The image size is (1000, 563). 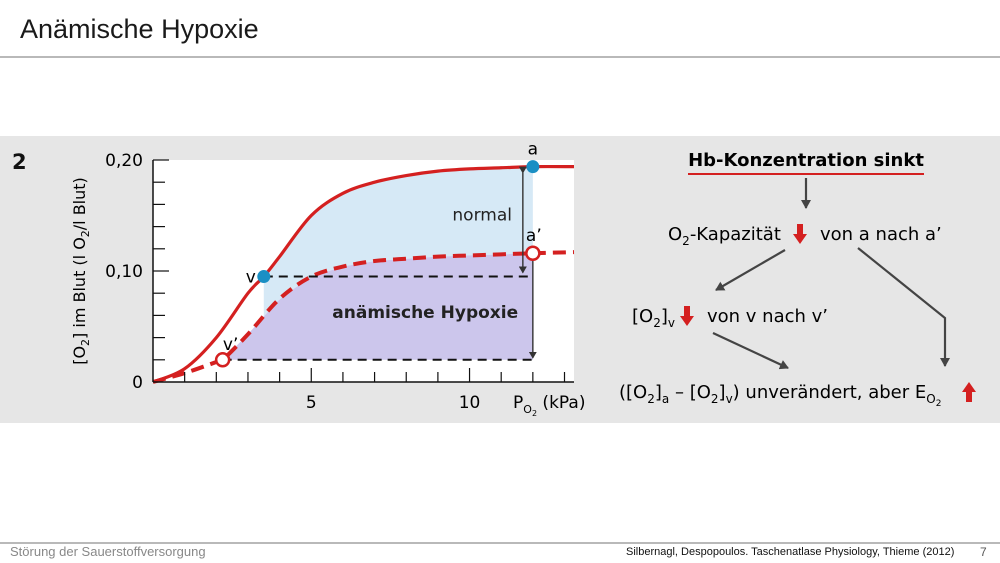 What do you see at coordinates (750, 351) in the screenshot?
I see `flow-arrow-to-difference` at bounding box center [750, 351].